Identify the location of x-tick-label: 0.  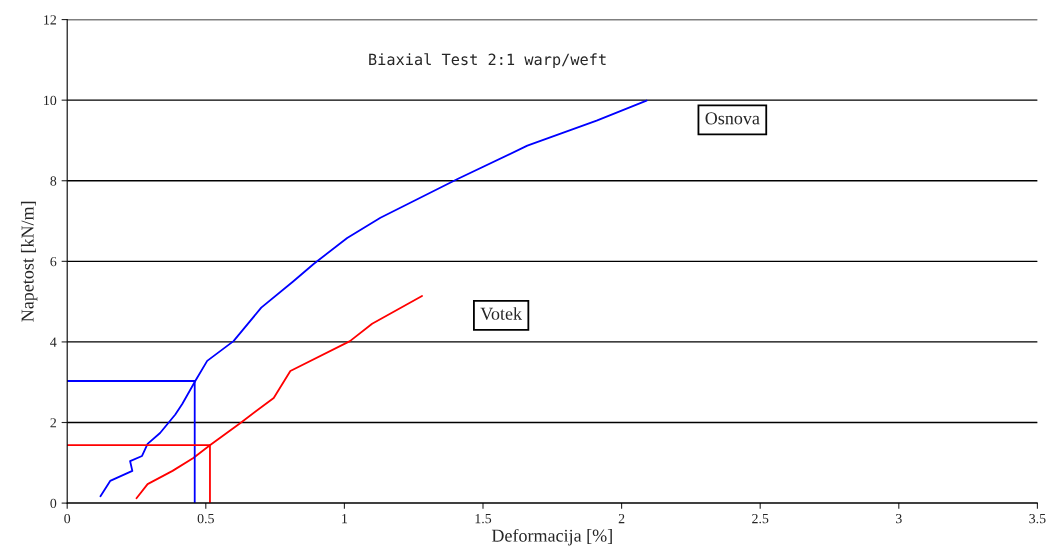
(67, 518).